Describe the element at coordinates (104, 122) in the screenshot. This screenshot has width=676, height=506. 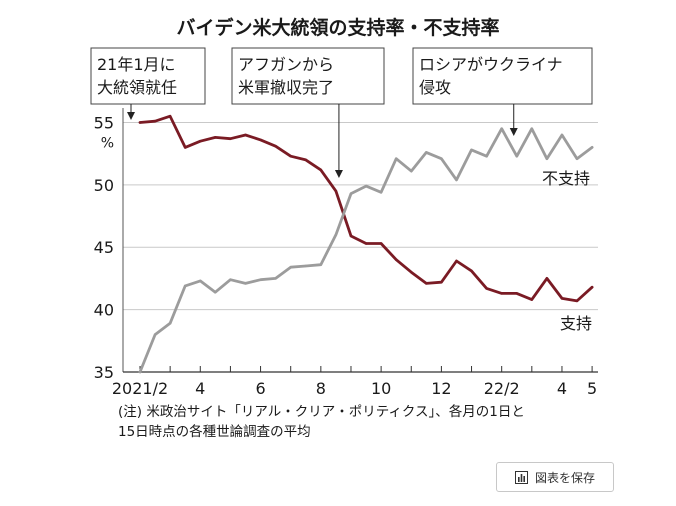
I see `y-tick-label: 55` at that location.